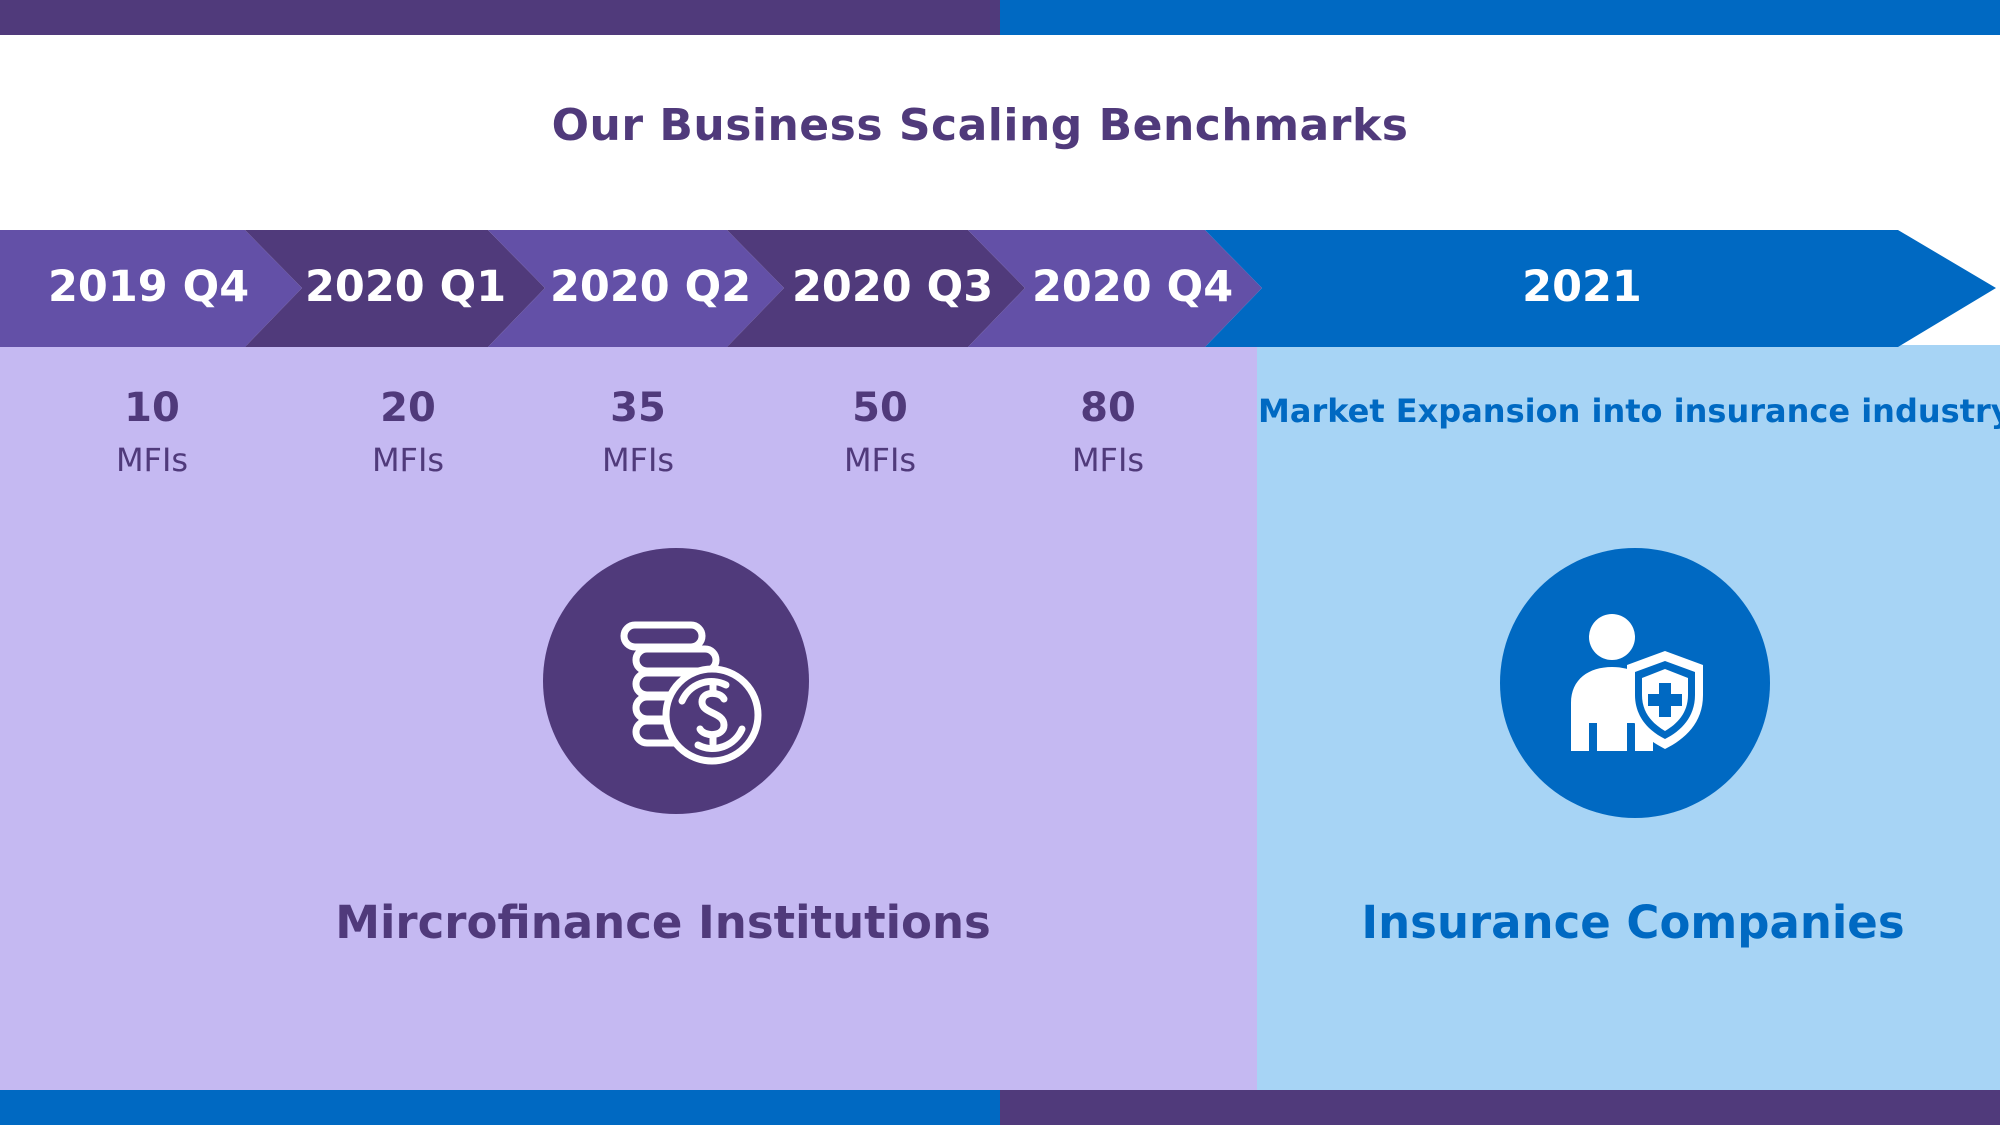 Image resolution: width=2000 pixels, height=1125 pixels. I want to click on person-shield-icon, so click(1637, 682).